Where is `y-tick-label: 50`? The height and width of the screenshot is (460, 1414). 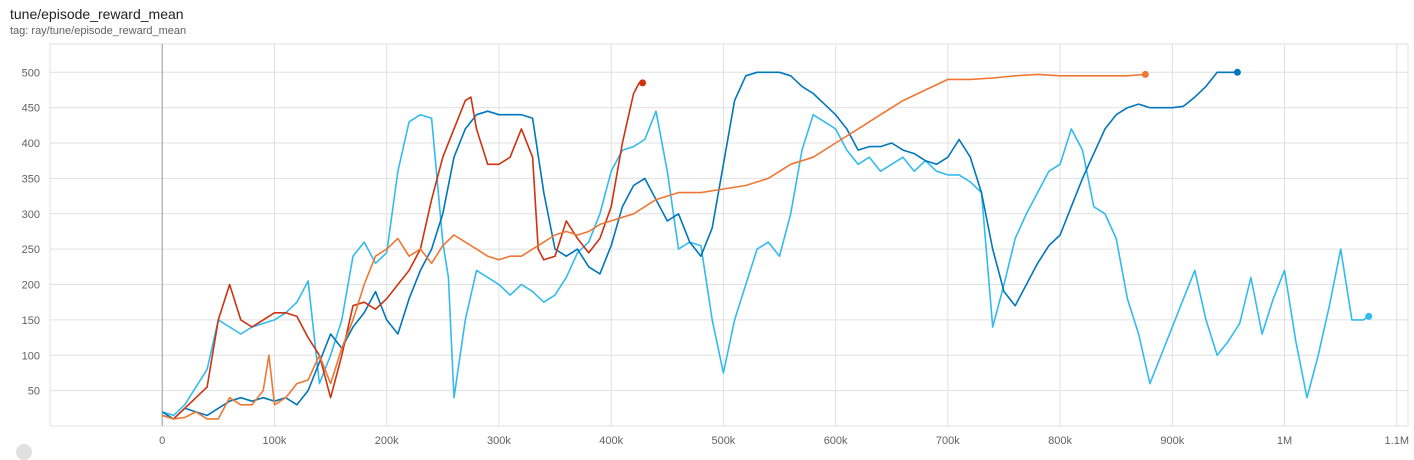
y-tick-label: 50 is located at coordinates (34, 392).